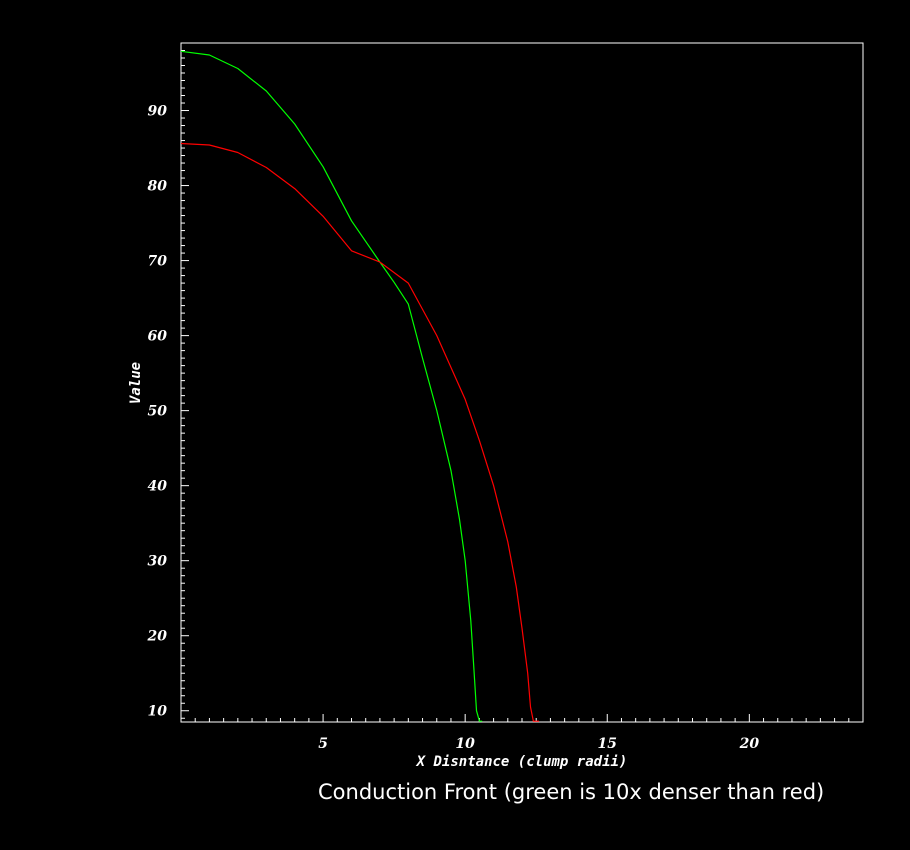 The width and height of the screenshot is (910, 850). I want to click on x-tick-label: 15, so click(607, 744).